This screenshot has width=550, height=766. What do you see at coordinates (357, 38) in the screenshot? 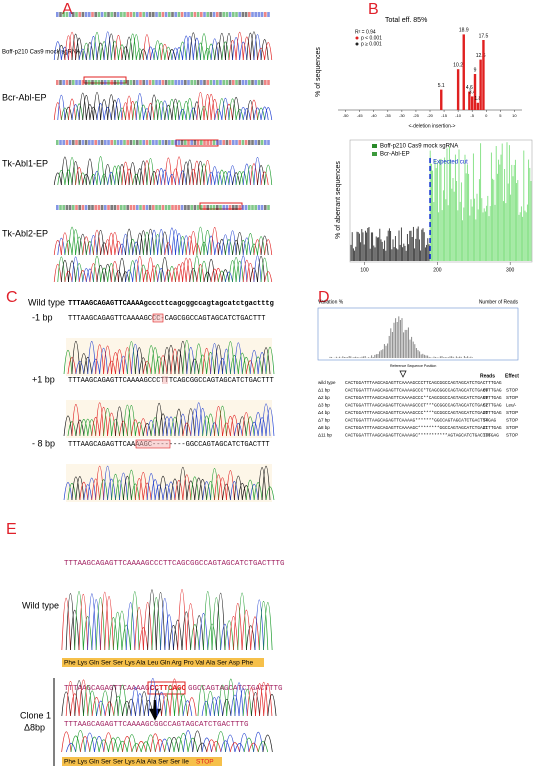
I see `legend-marker` at bounding box center [357, 38].